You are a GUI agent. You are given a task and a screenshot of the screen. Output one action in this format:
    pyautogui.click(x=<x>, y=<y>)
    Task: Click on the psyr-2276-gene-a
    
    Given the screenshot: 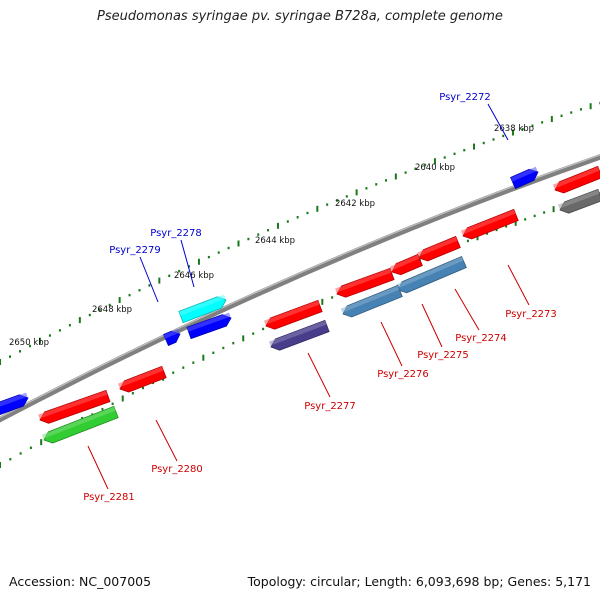 What is the action you would take?
    pyautogui.click(x=365, y=282)
    